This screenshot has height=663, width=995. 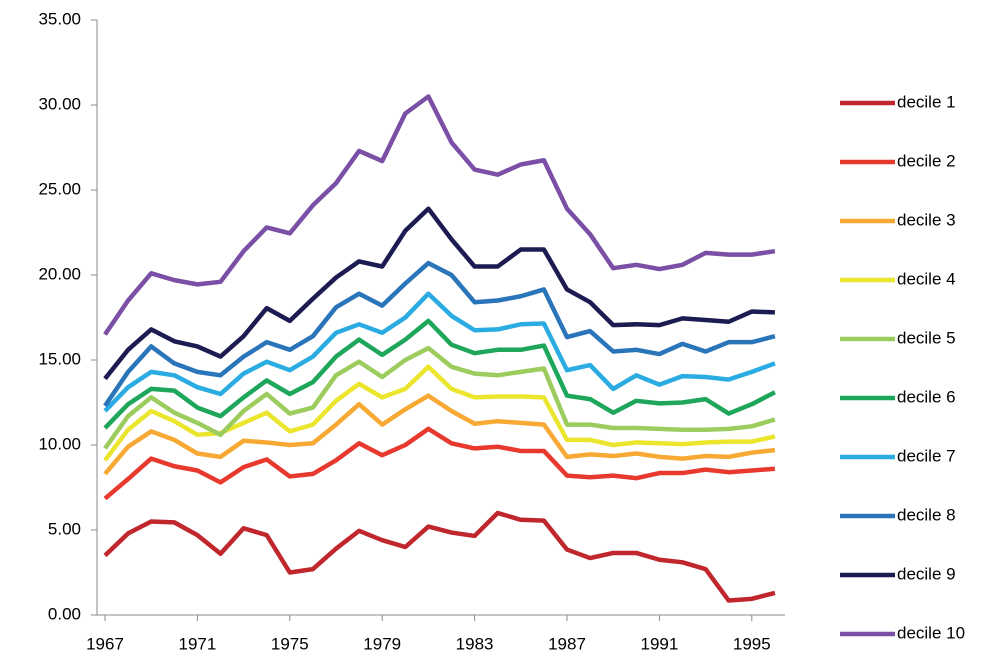 What do you see at coordinates (926, 101) in the screenshot?
I see `legend-label: decile 1` at bounding box center [926, 101].